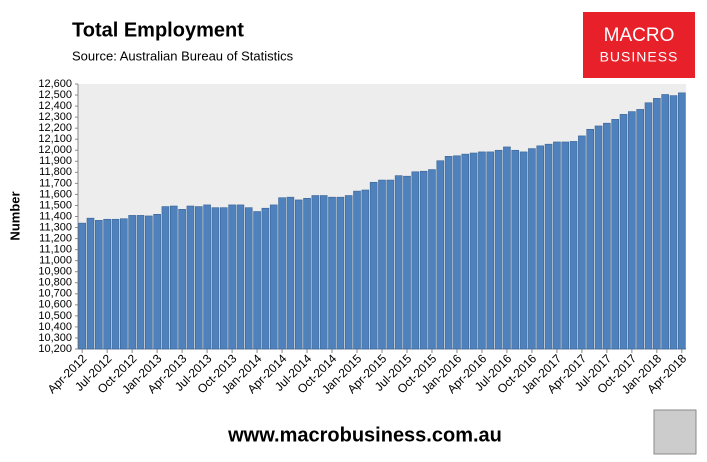 The height and width of the screenshot is (462, 707). Describe the element at coordinates (55, 305) in the screenshot. I see `y-tick-label: 10,600` at that location.